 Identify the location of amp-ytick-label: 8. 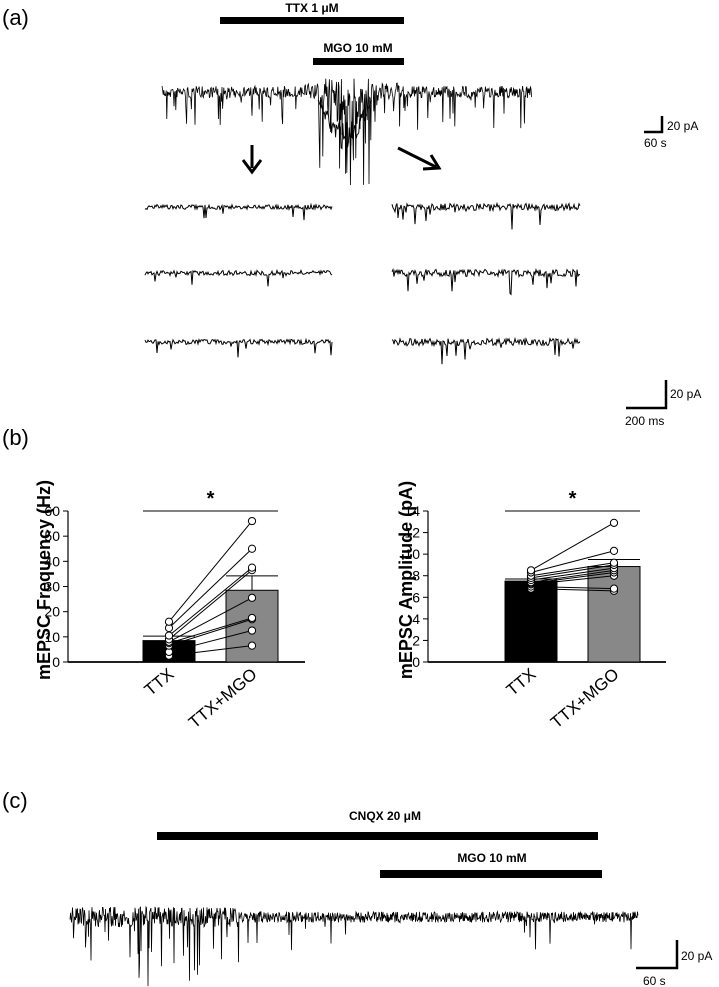
(416, 576).